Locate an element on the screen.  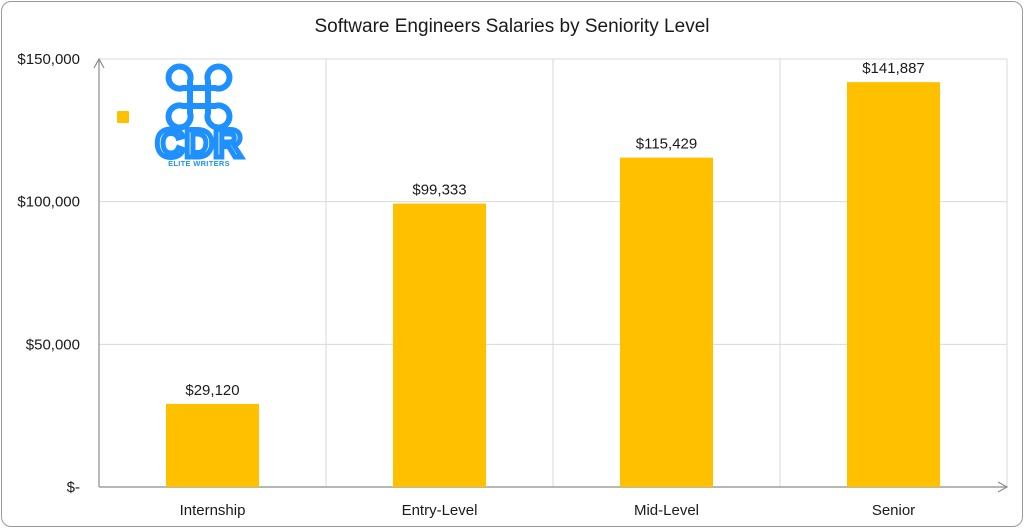
data-label: $29,120 is located at coordinates (212, 390).